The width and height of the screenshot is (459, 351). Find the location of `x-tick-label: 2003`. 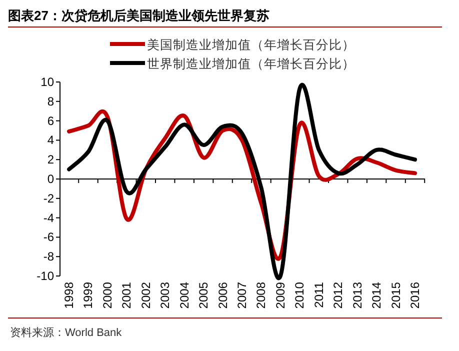

x-tick-label: 2003 is located at coordinates (165, 295).